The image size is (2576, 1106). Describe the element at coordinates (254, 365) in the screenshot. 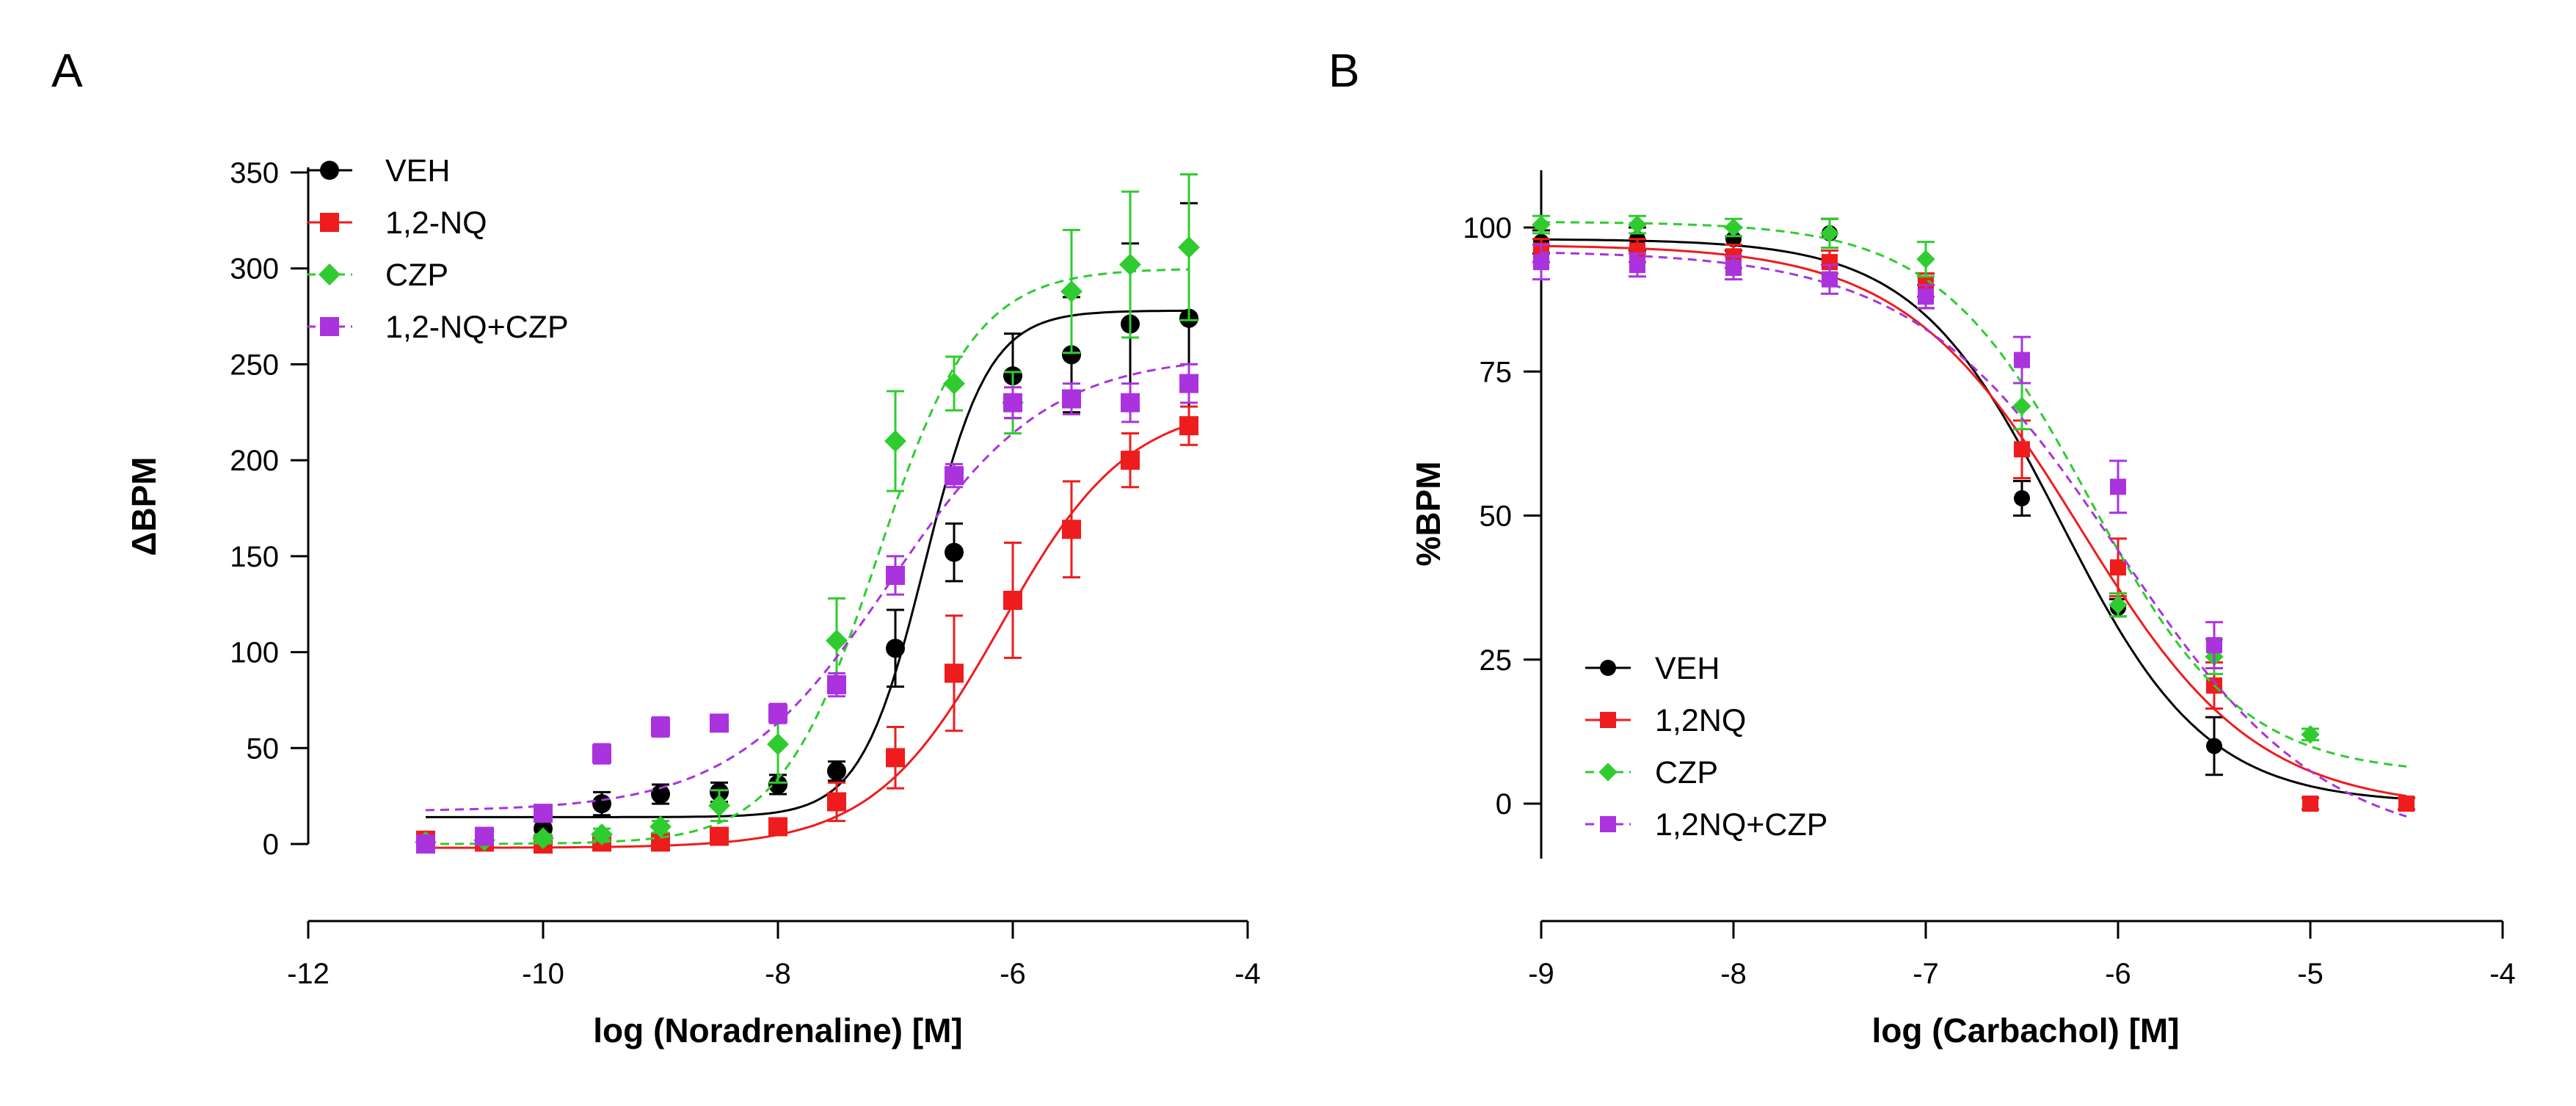

I see `chart-a-y-tick-label: 250` at that location.